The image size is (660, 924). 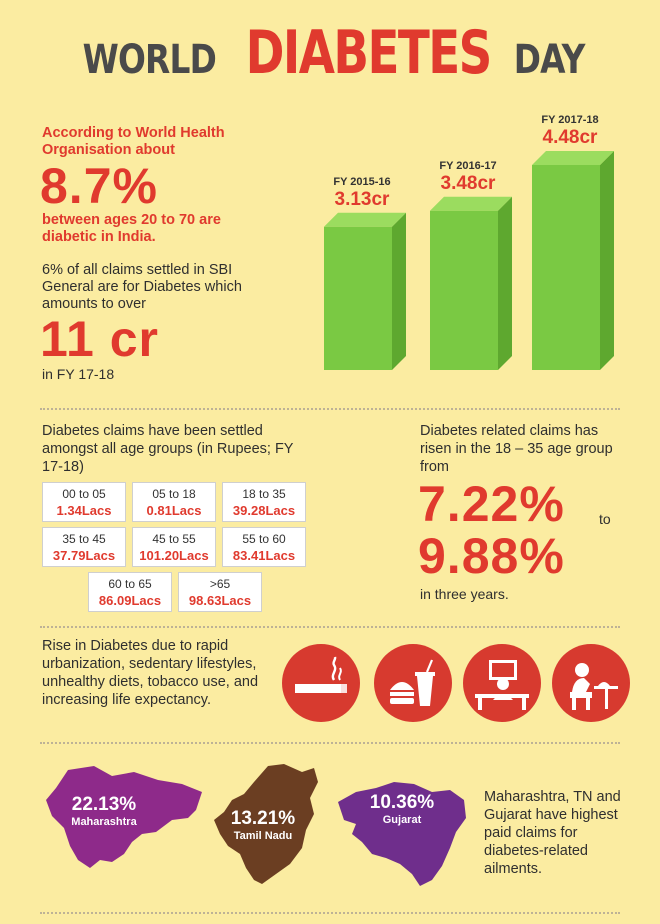 I want to click on fast-food-icon, so click(x=413, y=683).